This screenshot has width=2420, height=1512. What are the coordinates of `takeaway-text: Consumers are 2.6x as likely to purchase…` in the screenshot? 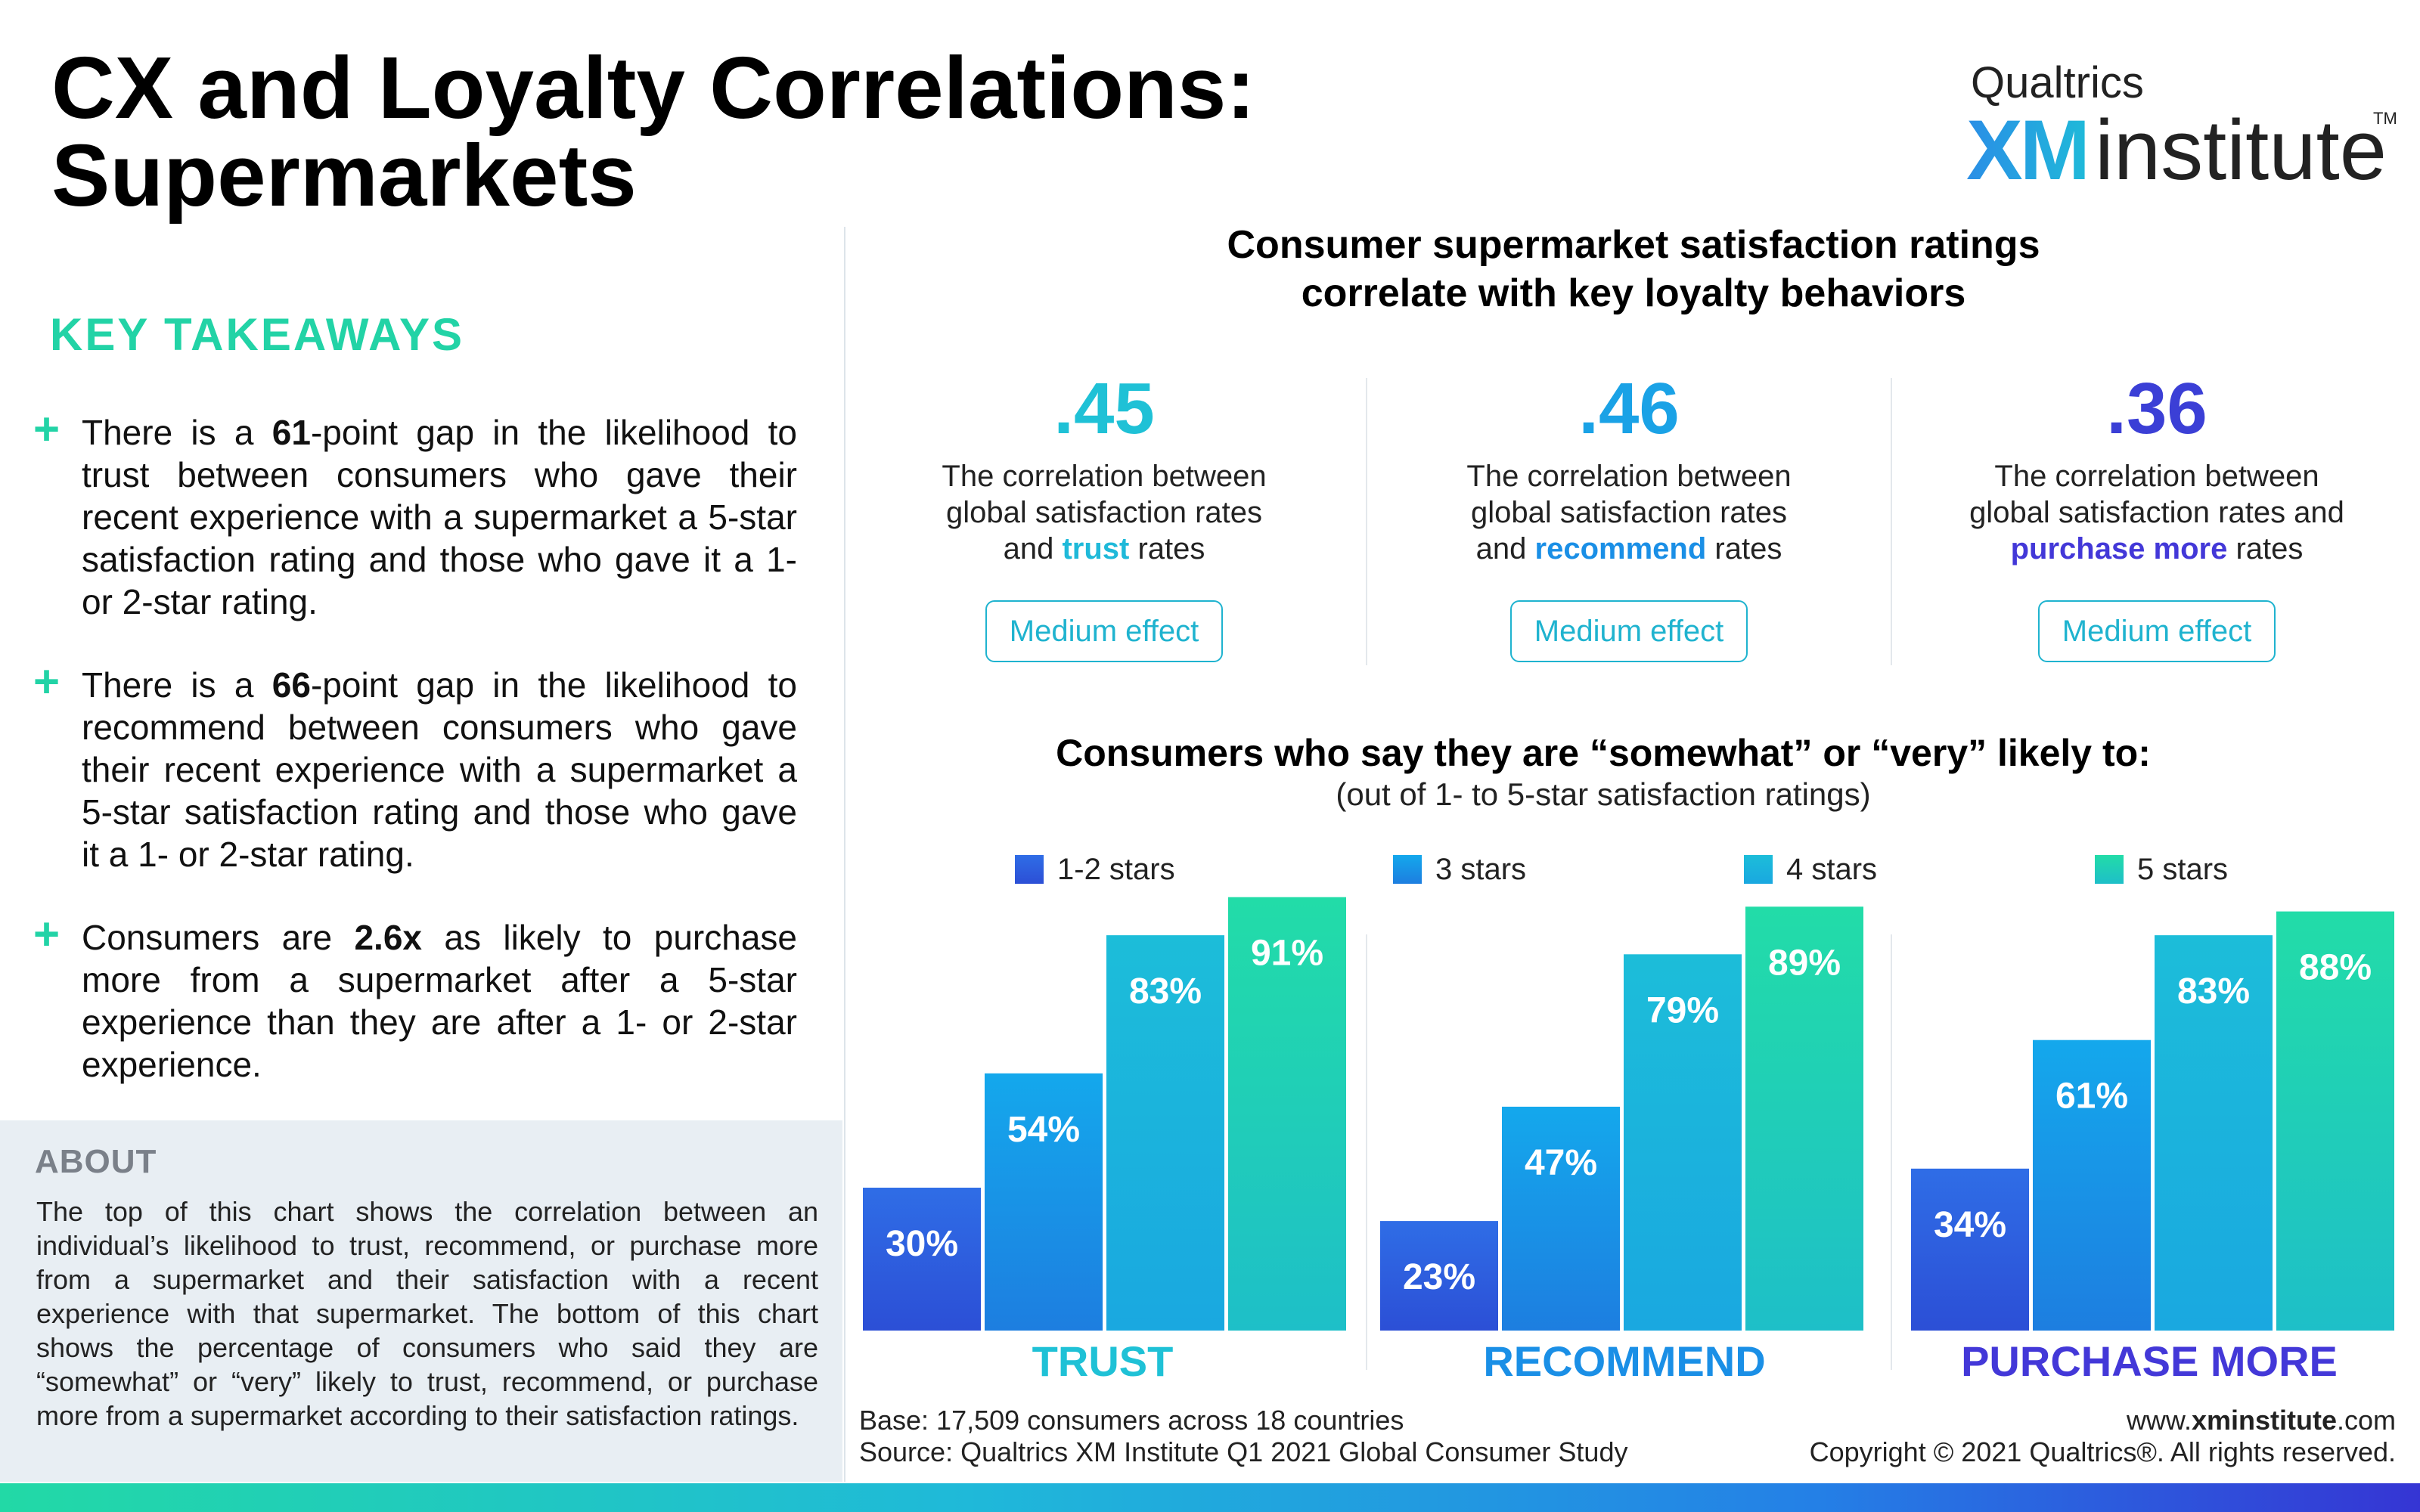 It's located at (440, 1001).